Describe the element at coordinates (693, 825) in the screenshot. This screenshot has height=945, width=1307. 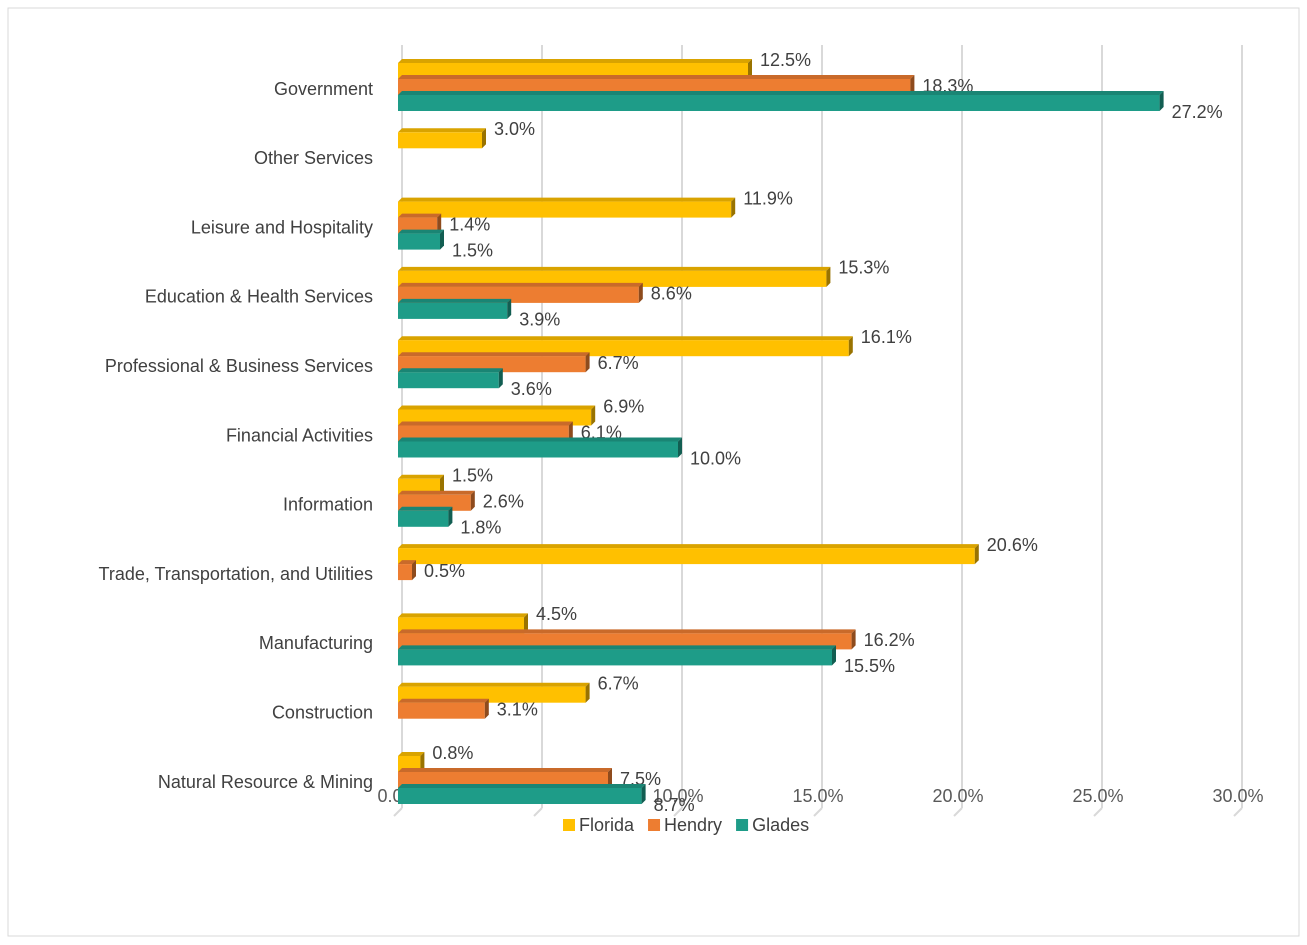
I see `legend-label: Hendry` at that location.